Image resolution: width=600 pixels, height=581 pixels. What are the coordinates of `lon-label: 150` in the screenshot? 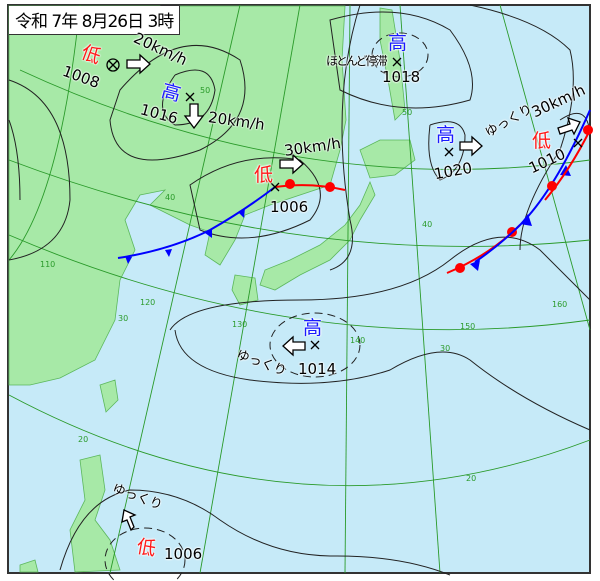 It's located at (468, 326).